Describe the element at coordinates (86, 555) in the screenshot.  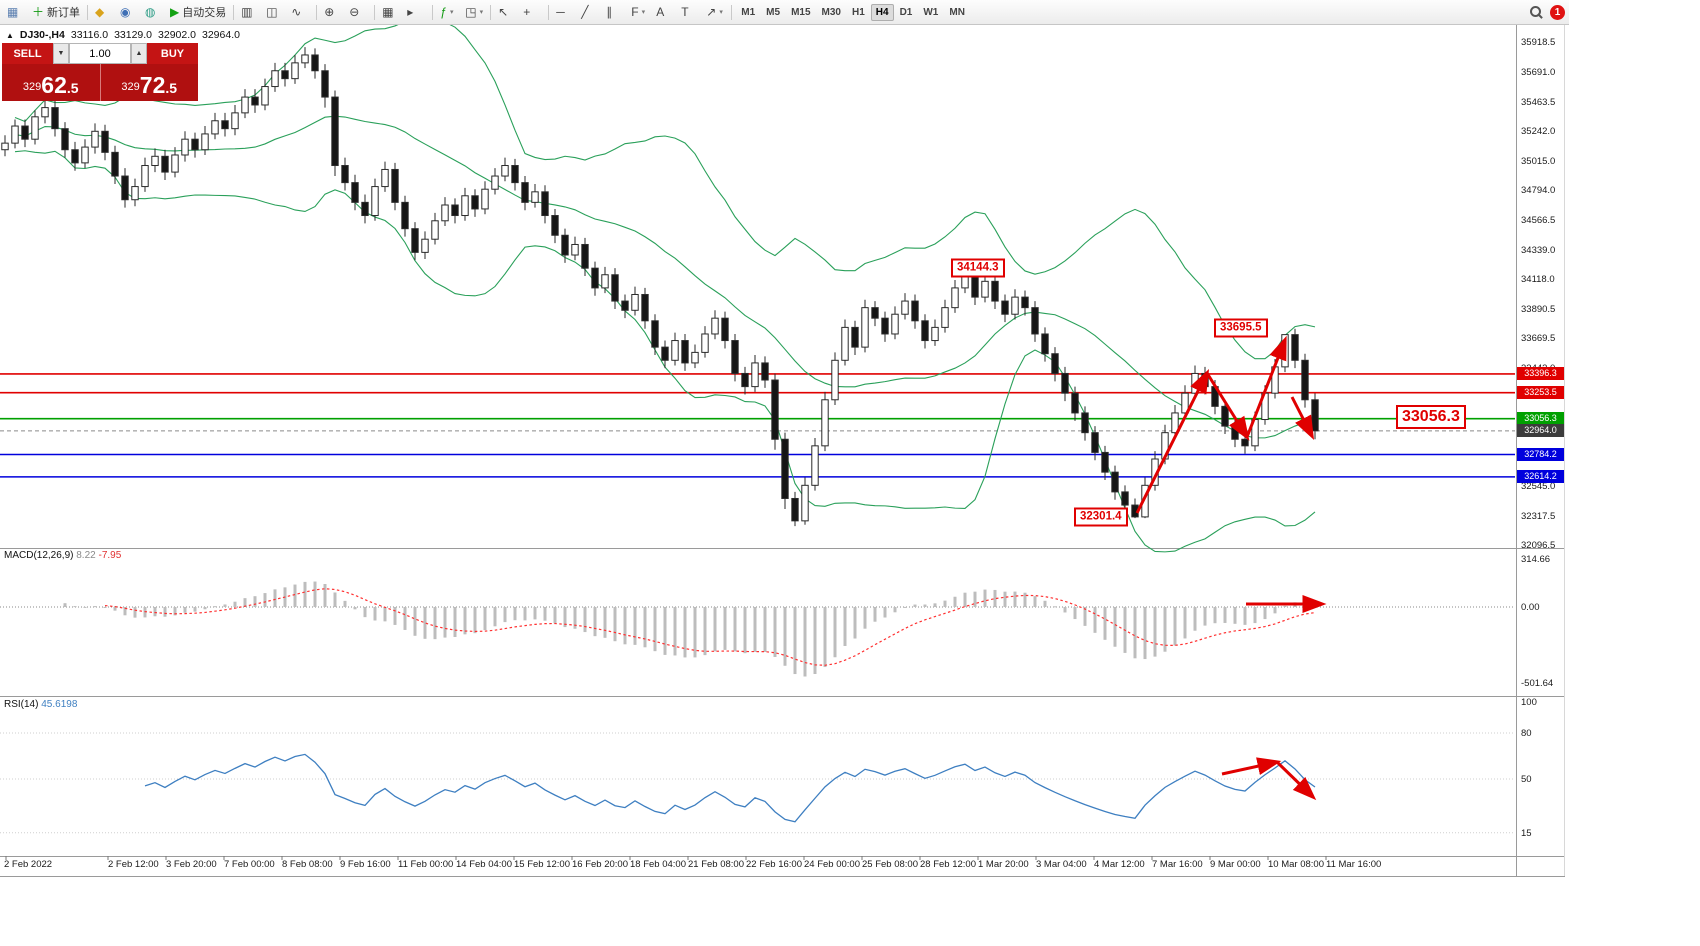
I see `macd-value: 8.22` at that location.